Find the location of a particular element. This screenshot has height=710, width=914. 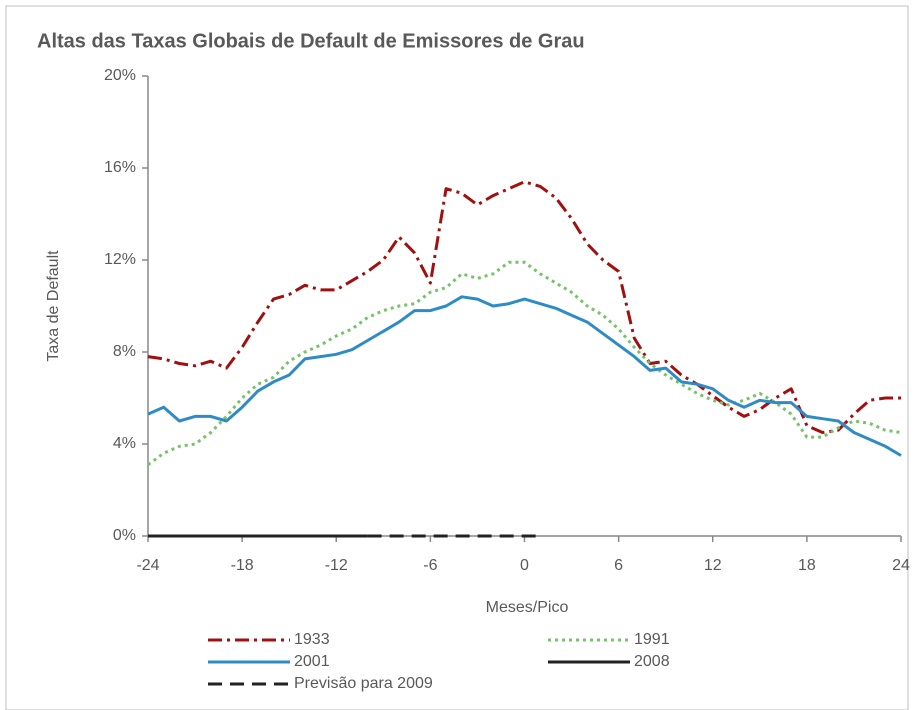

x-tick-label: -18 is located at coordinates (242, 565).